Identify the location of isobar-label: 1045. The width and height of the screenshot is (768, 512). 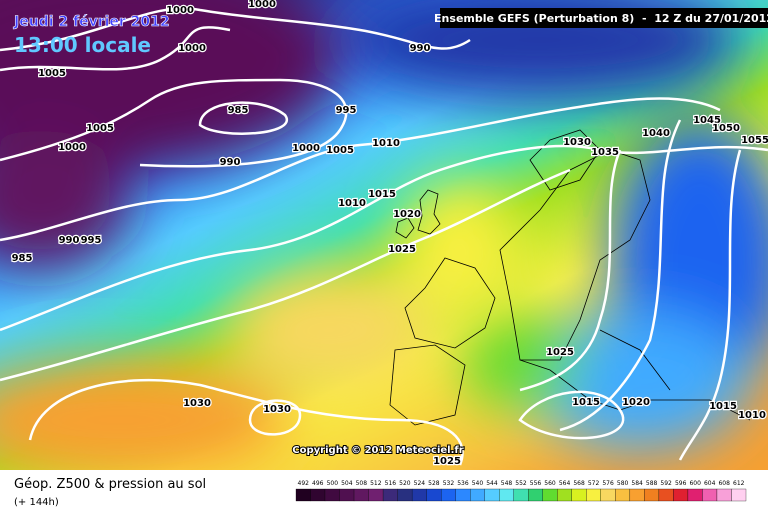
(707, 120).